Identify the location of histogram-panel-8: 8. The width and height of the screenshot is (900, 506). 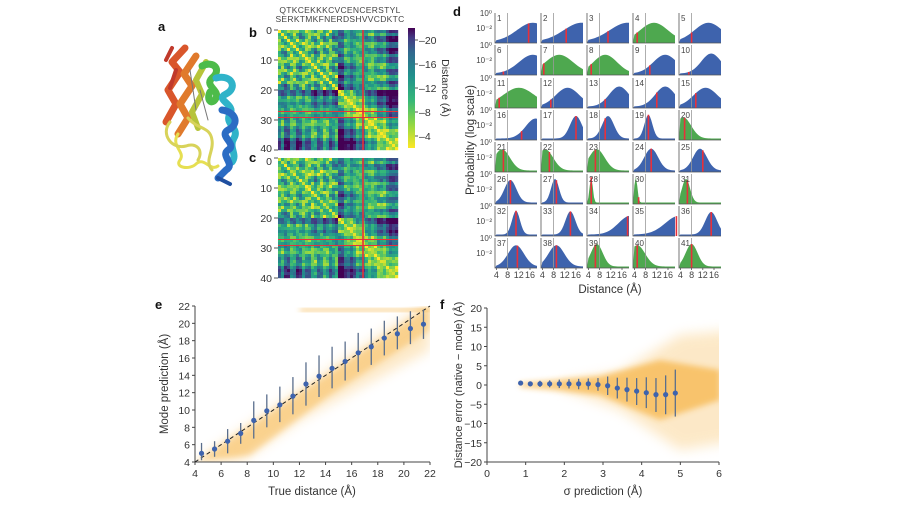
(607, 60).